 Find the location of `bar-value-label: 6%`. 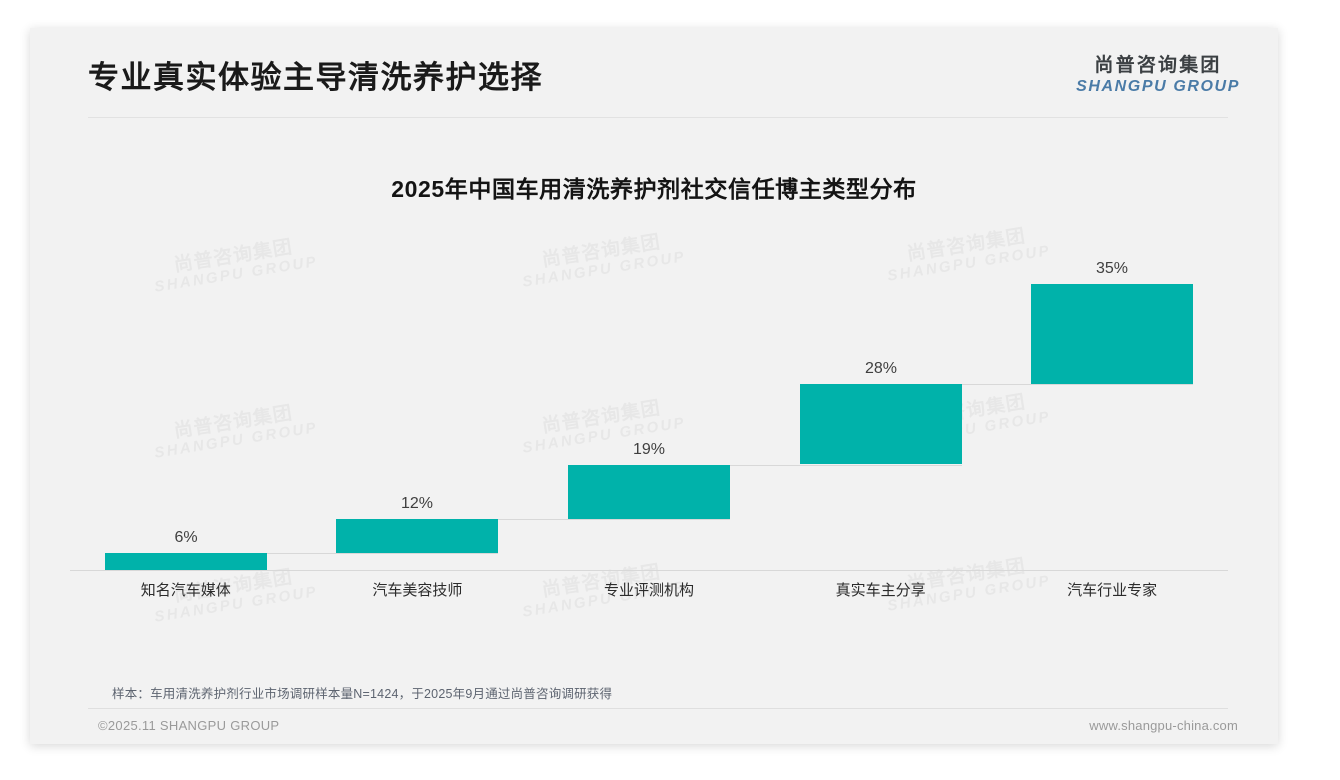

bar-value-label: 6% is located at coordinates (186, 537).